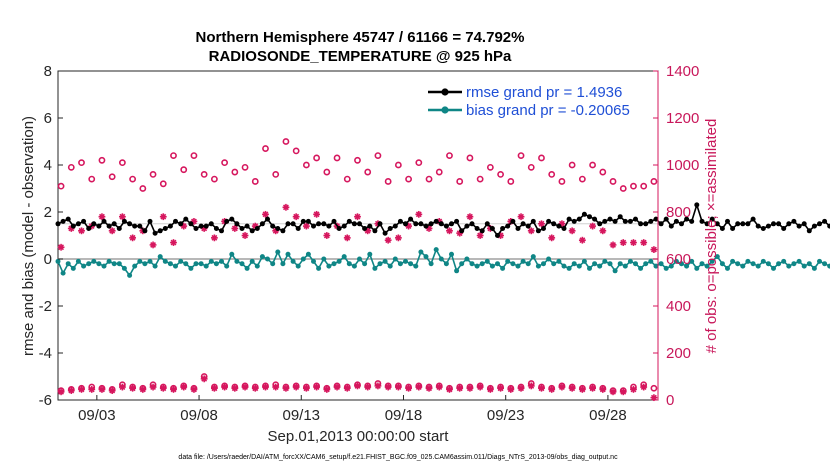 This screenshot has width=830, height=470. What do you see at coordinates (676, 236) in the screenshot?
I see `right-axis-ticks: 0 200 400 600 800 1000 1200 1400` at bounding box center [676, 236].